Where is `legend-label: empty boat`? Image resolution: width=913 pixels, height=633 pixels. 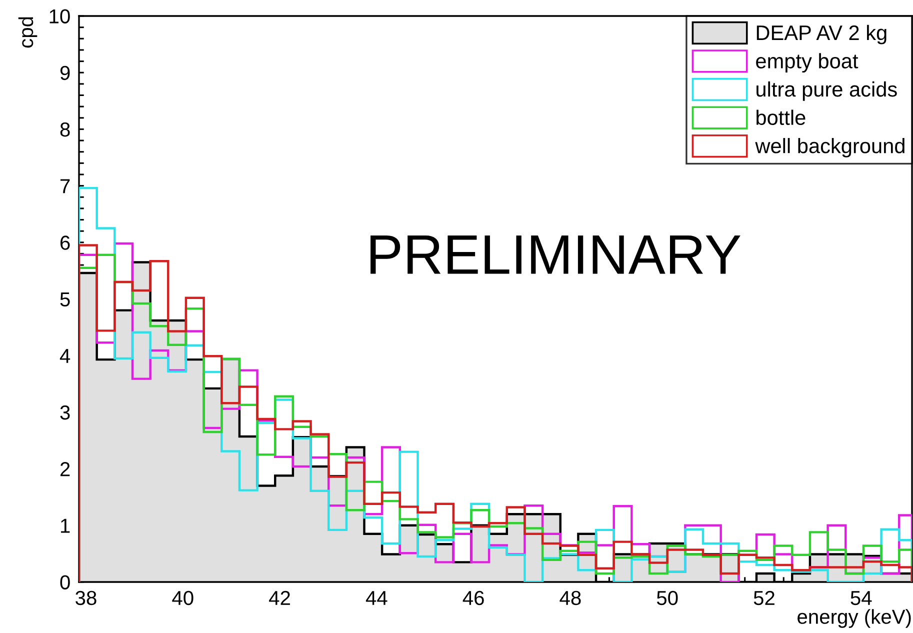
legend-label: empty boat is located at coordinates (807, 63).